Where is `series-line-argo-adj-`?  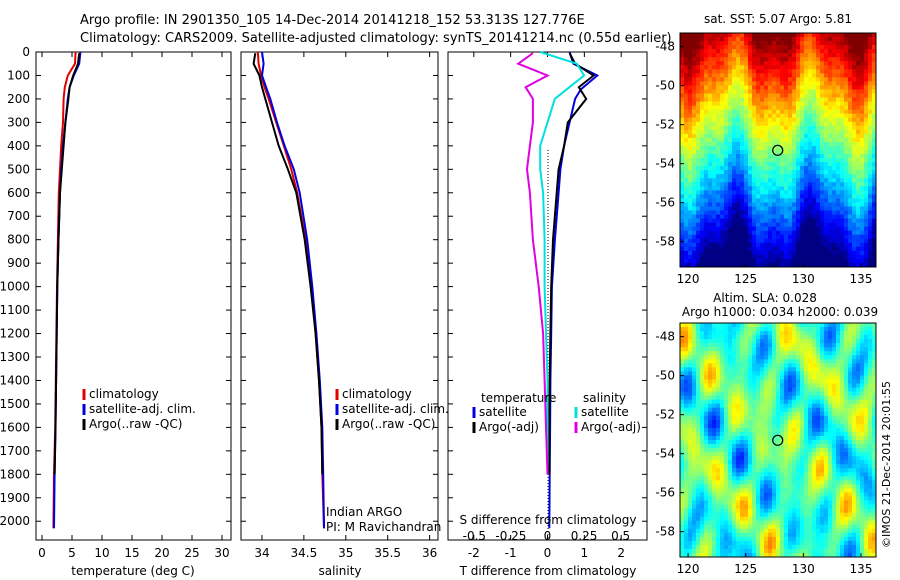 series-line-argo-adj- is located at coordinates (572, 263).